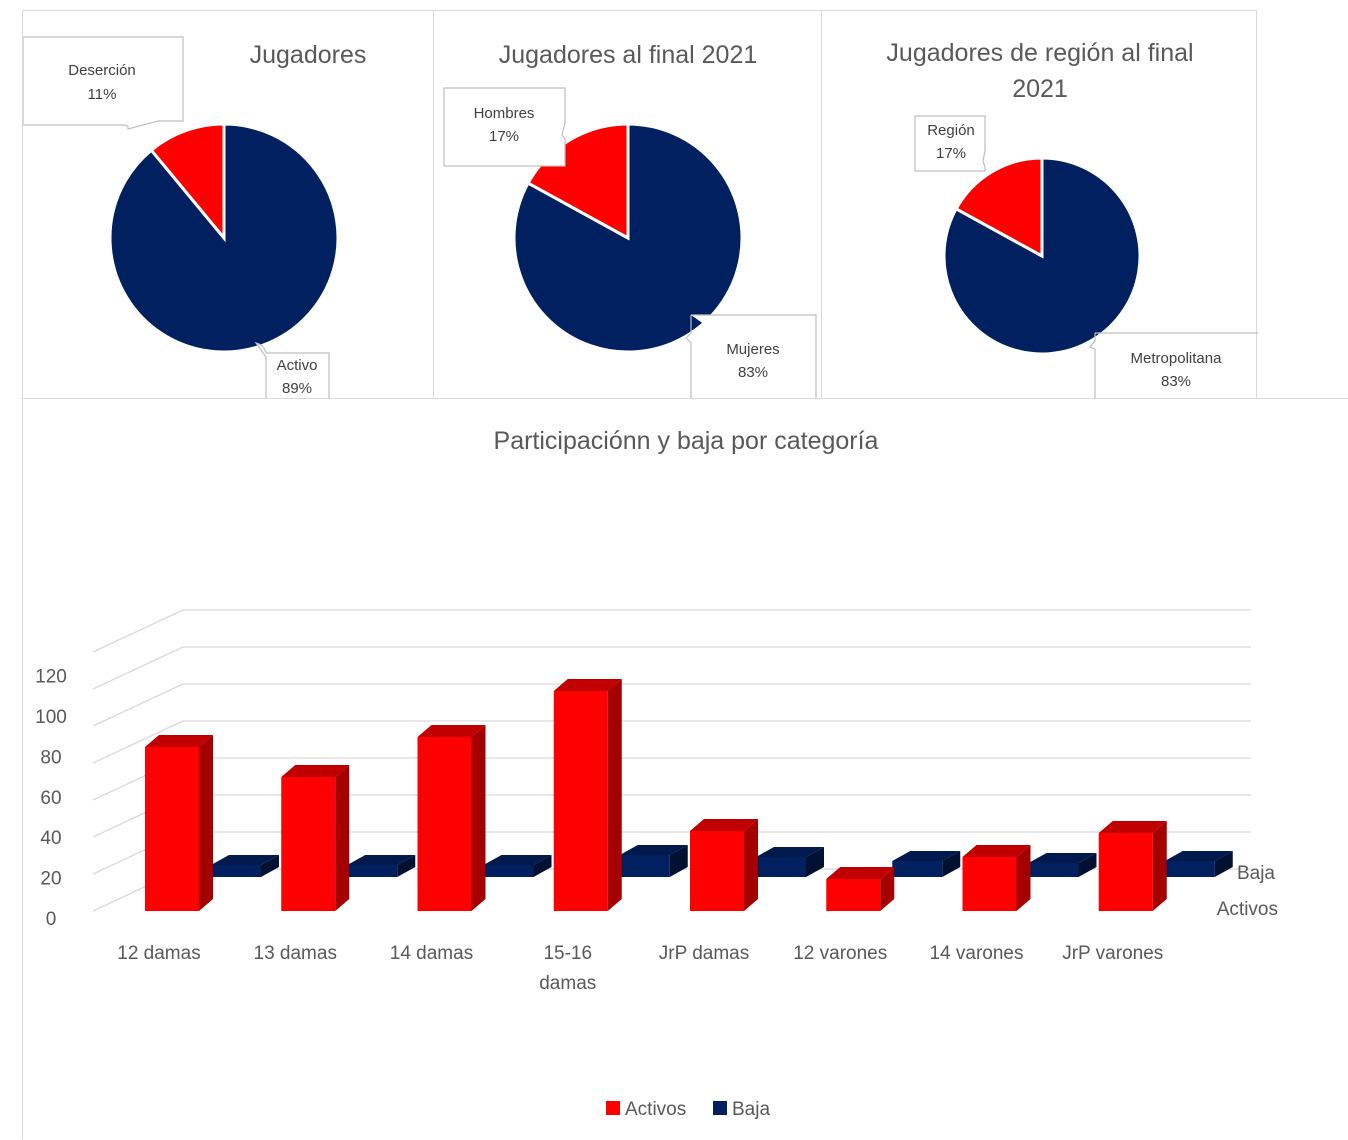 Image resolution: width=1348 pixels, height=1140 pixels. Describe the element at coordinates (308, 55) in the screenshot. I see `chart-title: Jugadores` at that location.